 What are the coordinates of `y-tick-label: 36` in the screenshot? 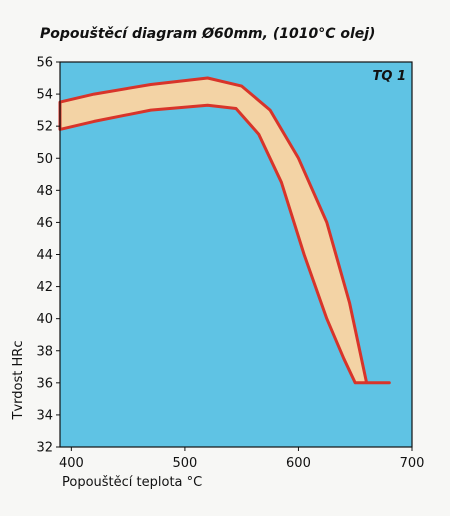 It's located at (44, 383).